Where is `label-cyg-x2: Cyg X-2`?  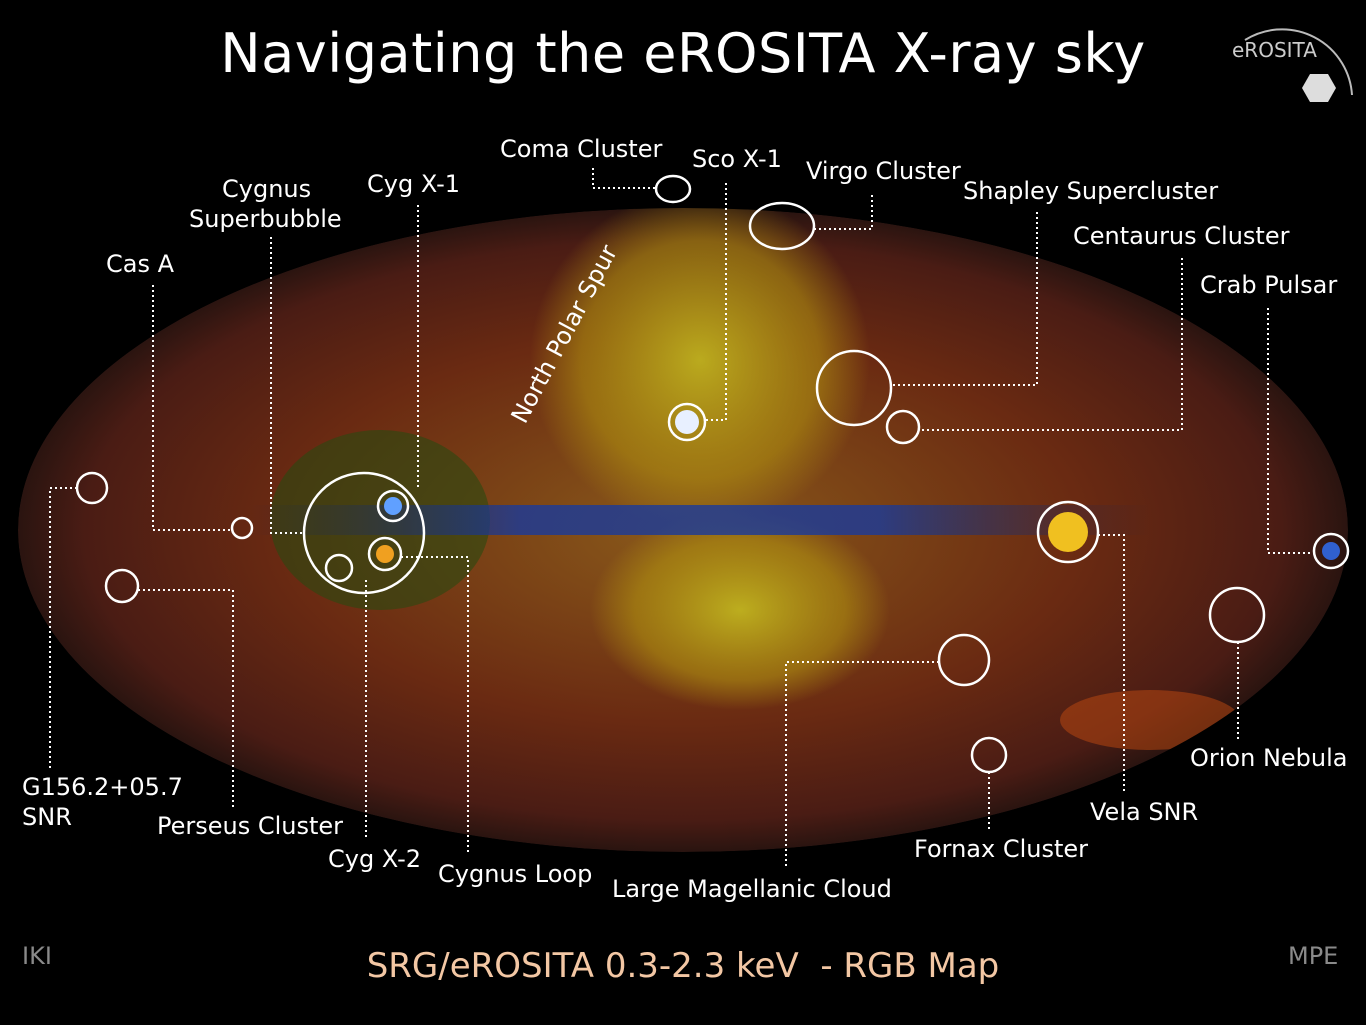 label-cyg-x2: Cyg X-2 is located at coordinates (374, 859).